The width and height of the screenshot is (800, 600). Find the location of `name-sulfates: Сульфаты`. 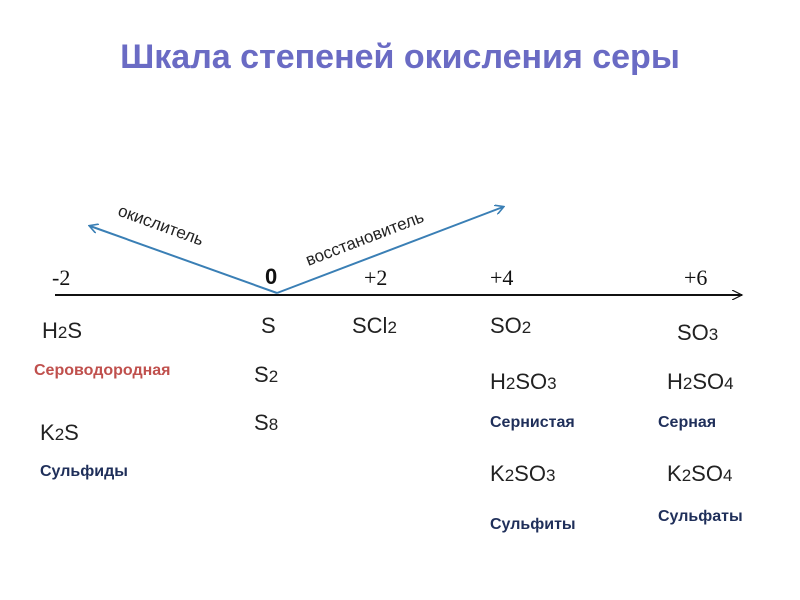

name-sulfates: Сульфаты is located at coordinates (700, 516).